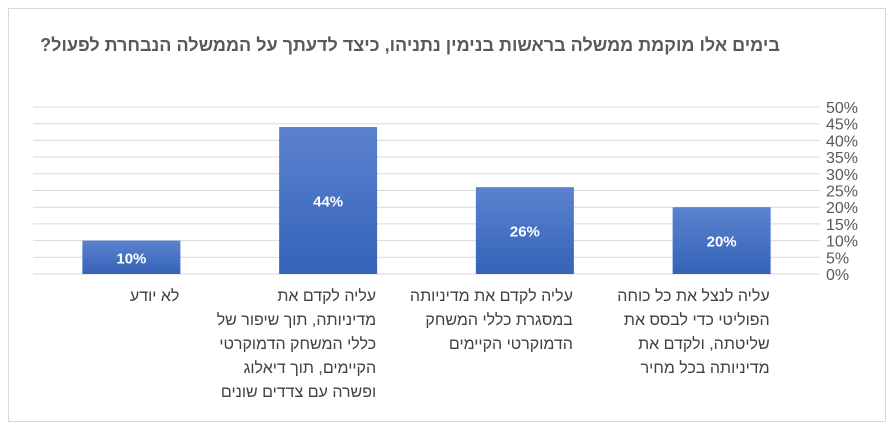 The height and width of the screenshot is (430, 896). I want to click on data-label: 44%, so click(328, 202).